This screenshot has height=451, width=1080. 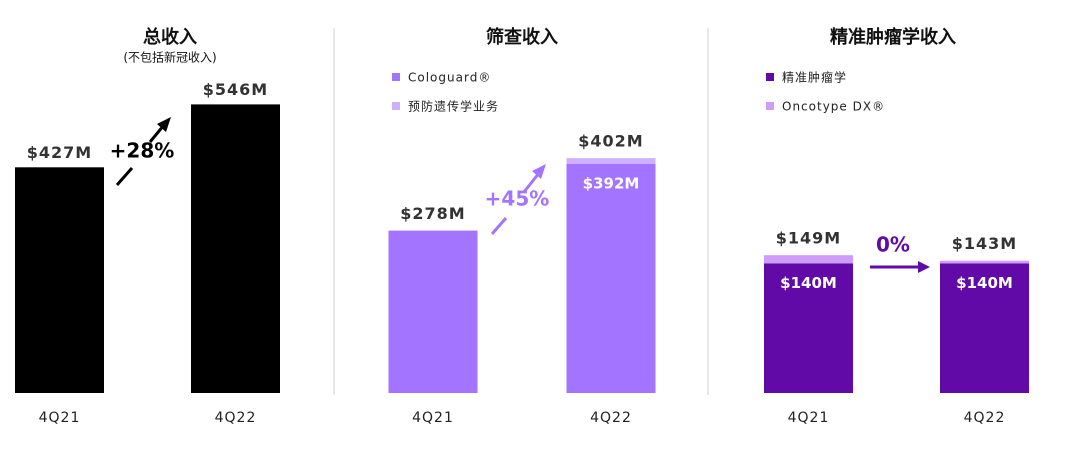 I want to click on total-label: $143M, so click(x=984, y=243).